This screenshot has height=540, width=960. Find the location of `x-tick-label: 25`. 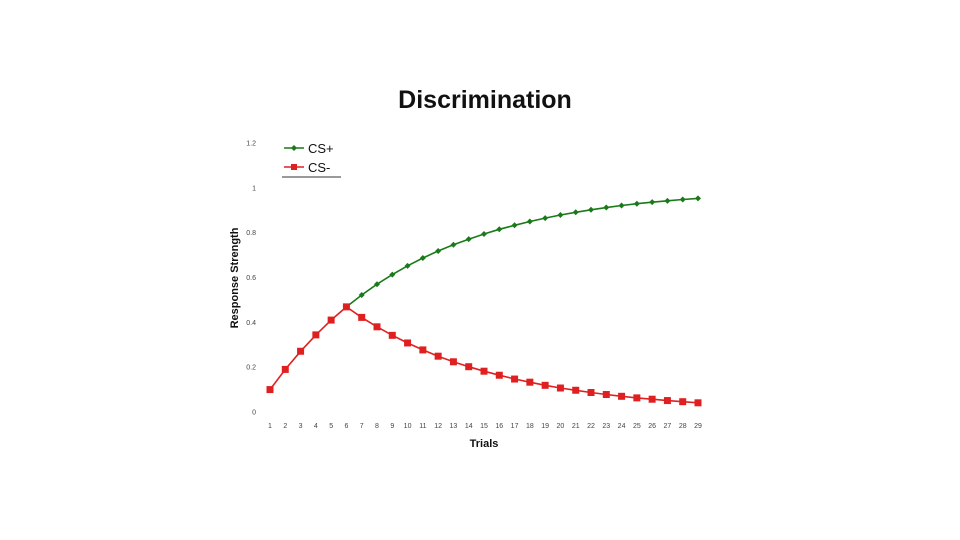

x-tick-label: 25 is located at coordinates (637, 426).